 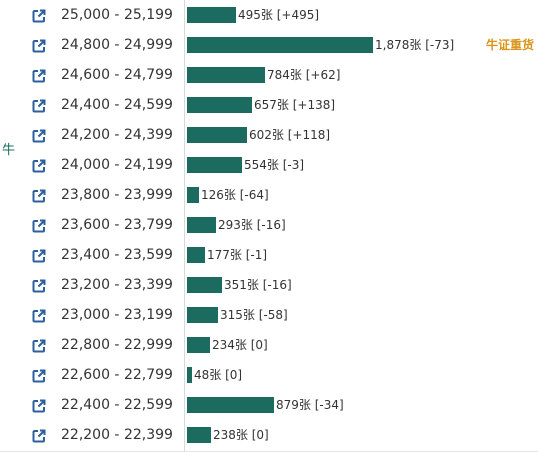 I want to click on count-change: [-58], so click(x=273, y=315).